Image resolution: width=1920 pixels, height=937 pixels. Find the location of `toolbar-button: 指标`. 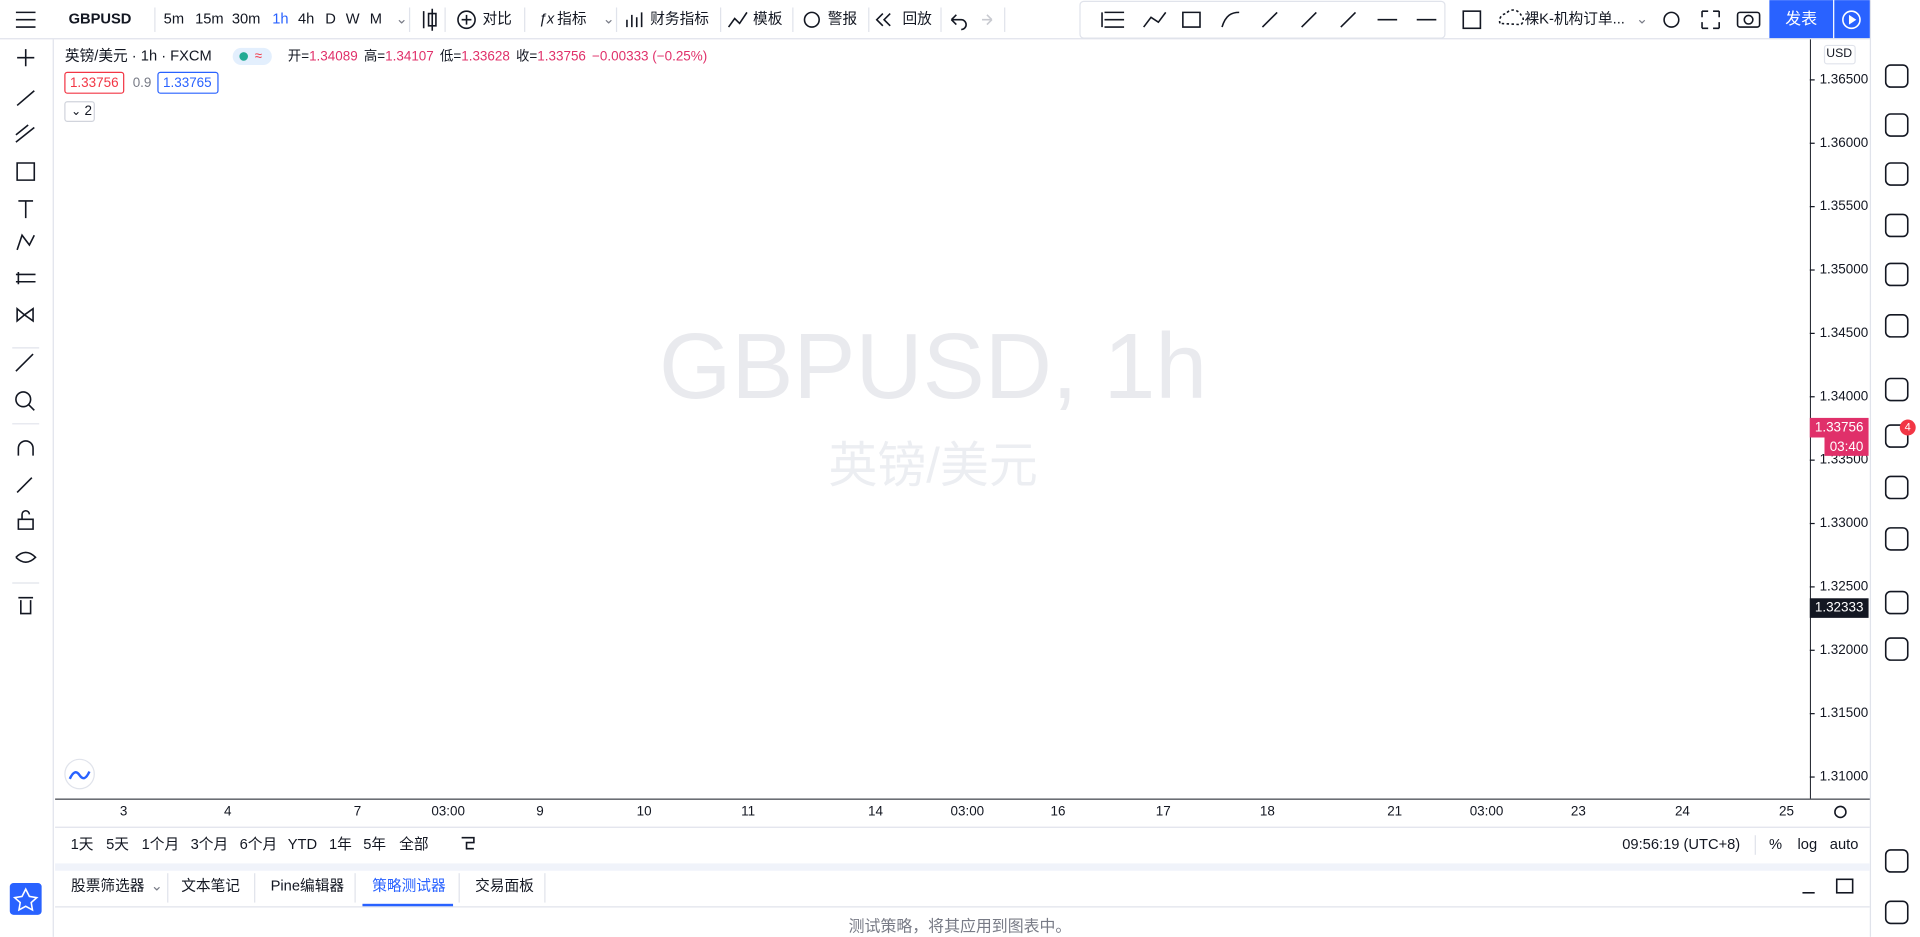

toolbar-button: 指标 is located at coordinates (572, 19).